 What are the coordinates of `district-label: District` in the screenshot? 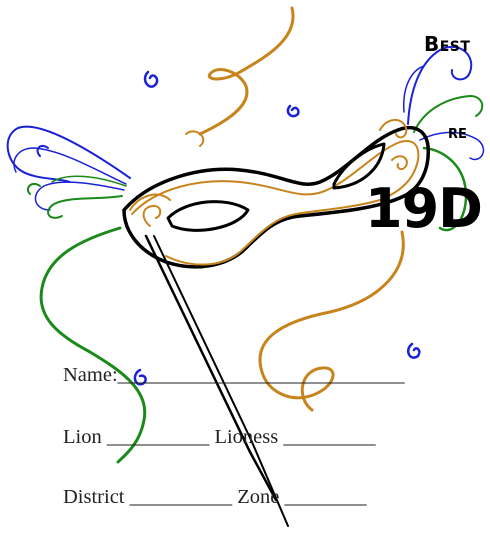 It's located at (94, 497).